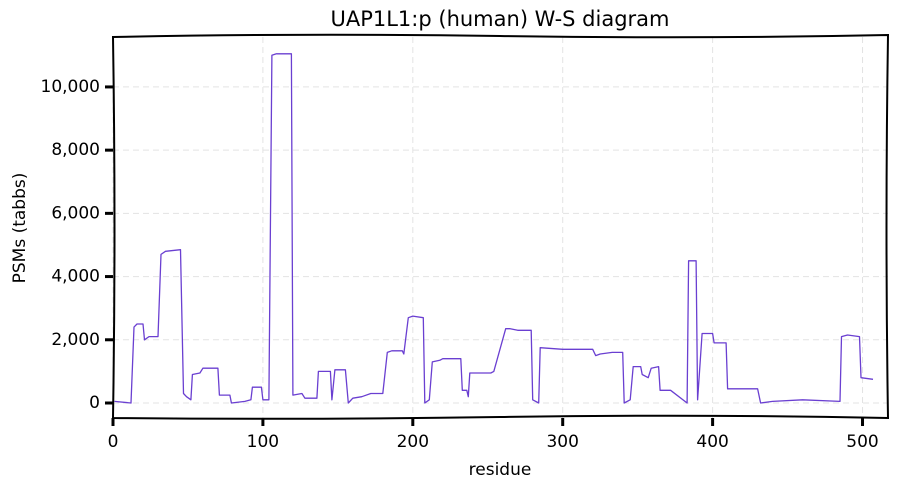 Image resolution: width=898 pixels, height=492 pixels. Describe the element at coordinates (499, 19) in the screenshot. I see `chart-title: UAP1L1:p (human) W-S diagram` at that location.